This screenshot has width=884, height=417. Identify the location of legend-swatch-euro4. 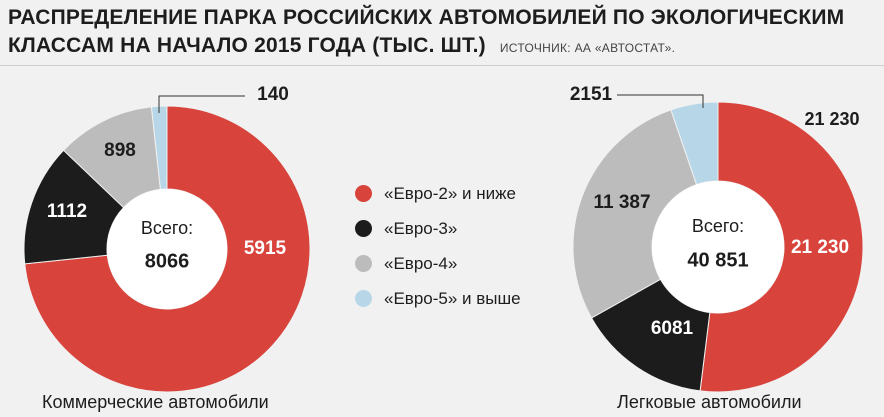
(363, 263).